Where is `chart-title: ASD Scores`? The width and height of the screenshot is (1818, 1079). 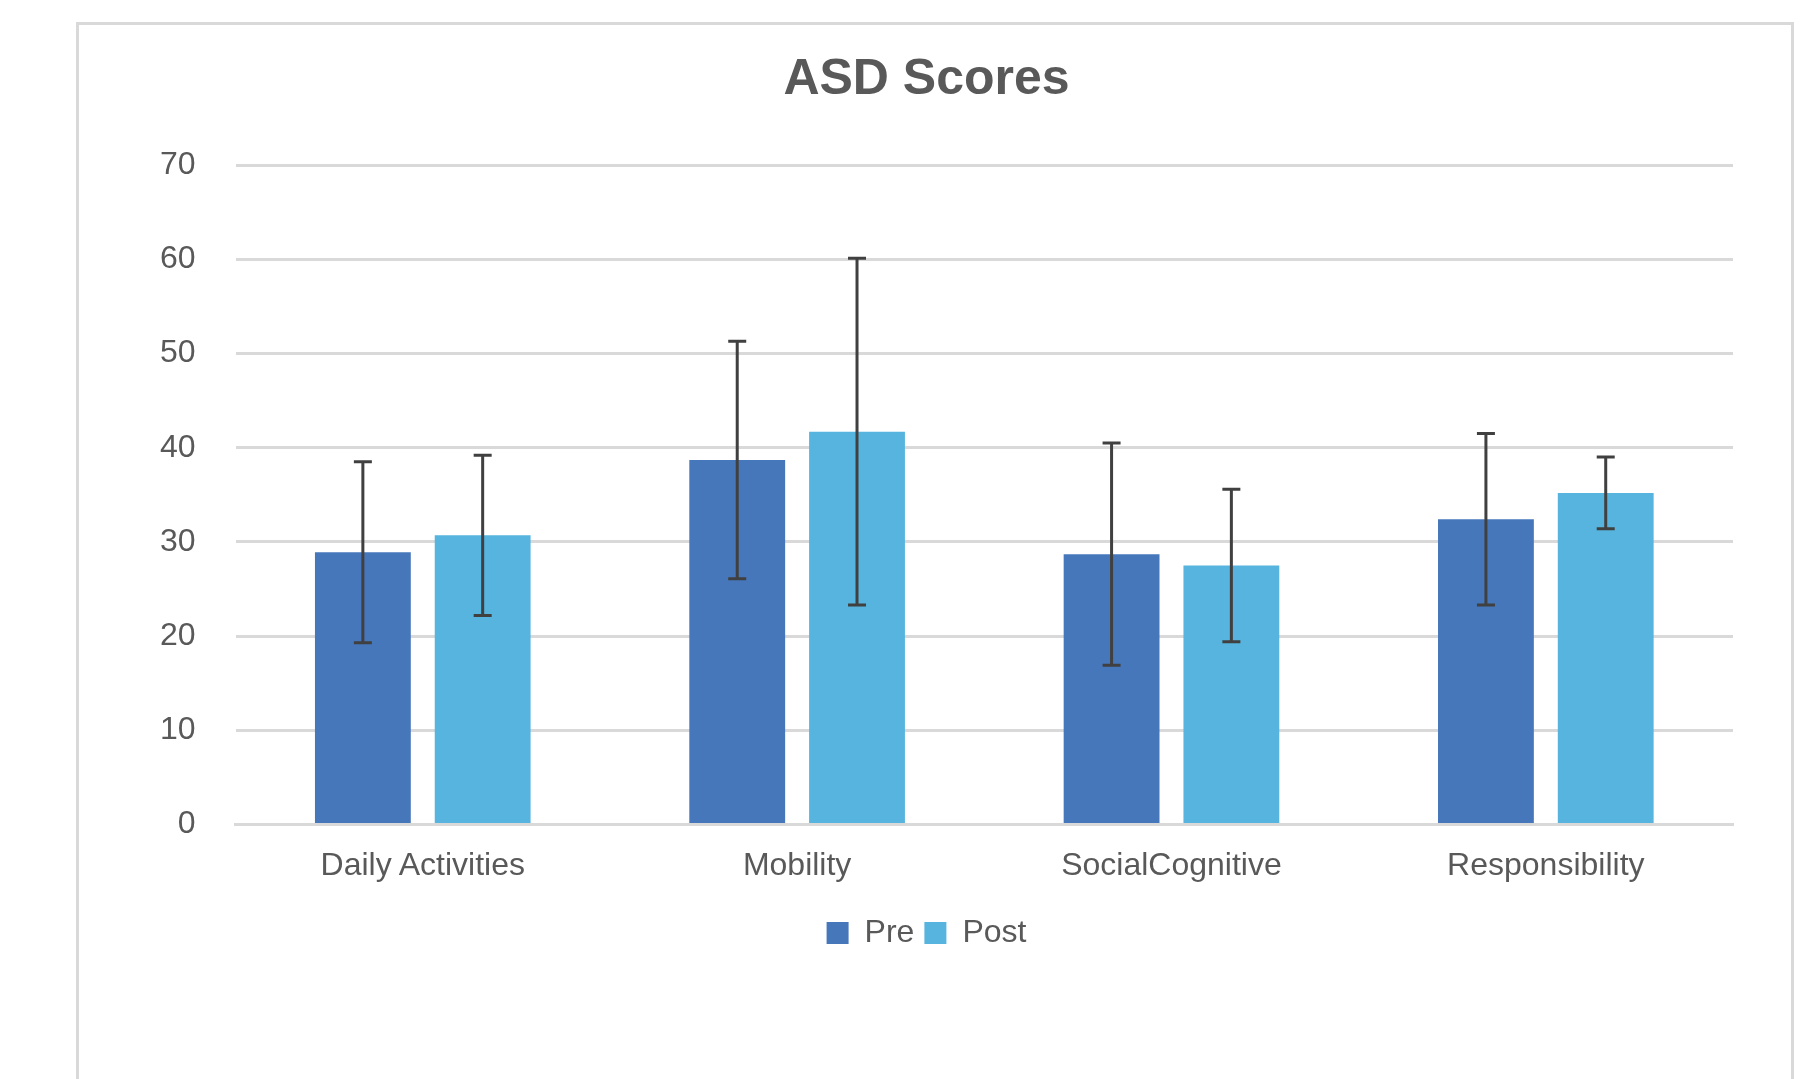
chart-title: ASD Scores is located at coordinates (926, 76).